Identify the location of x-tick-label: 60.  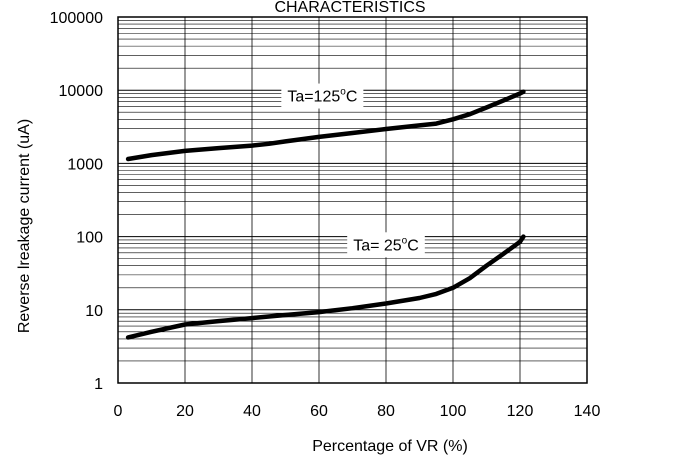
(319, 411).